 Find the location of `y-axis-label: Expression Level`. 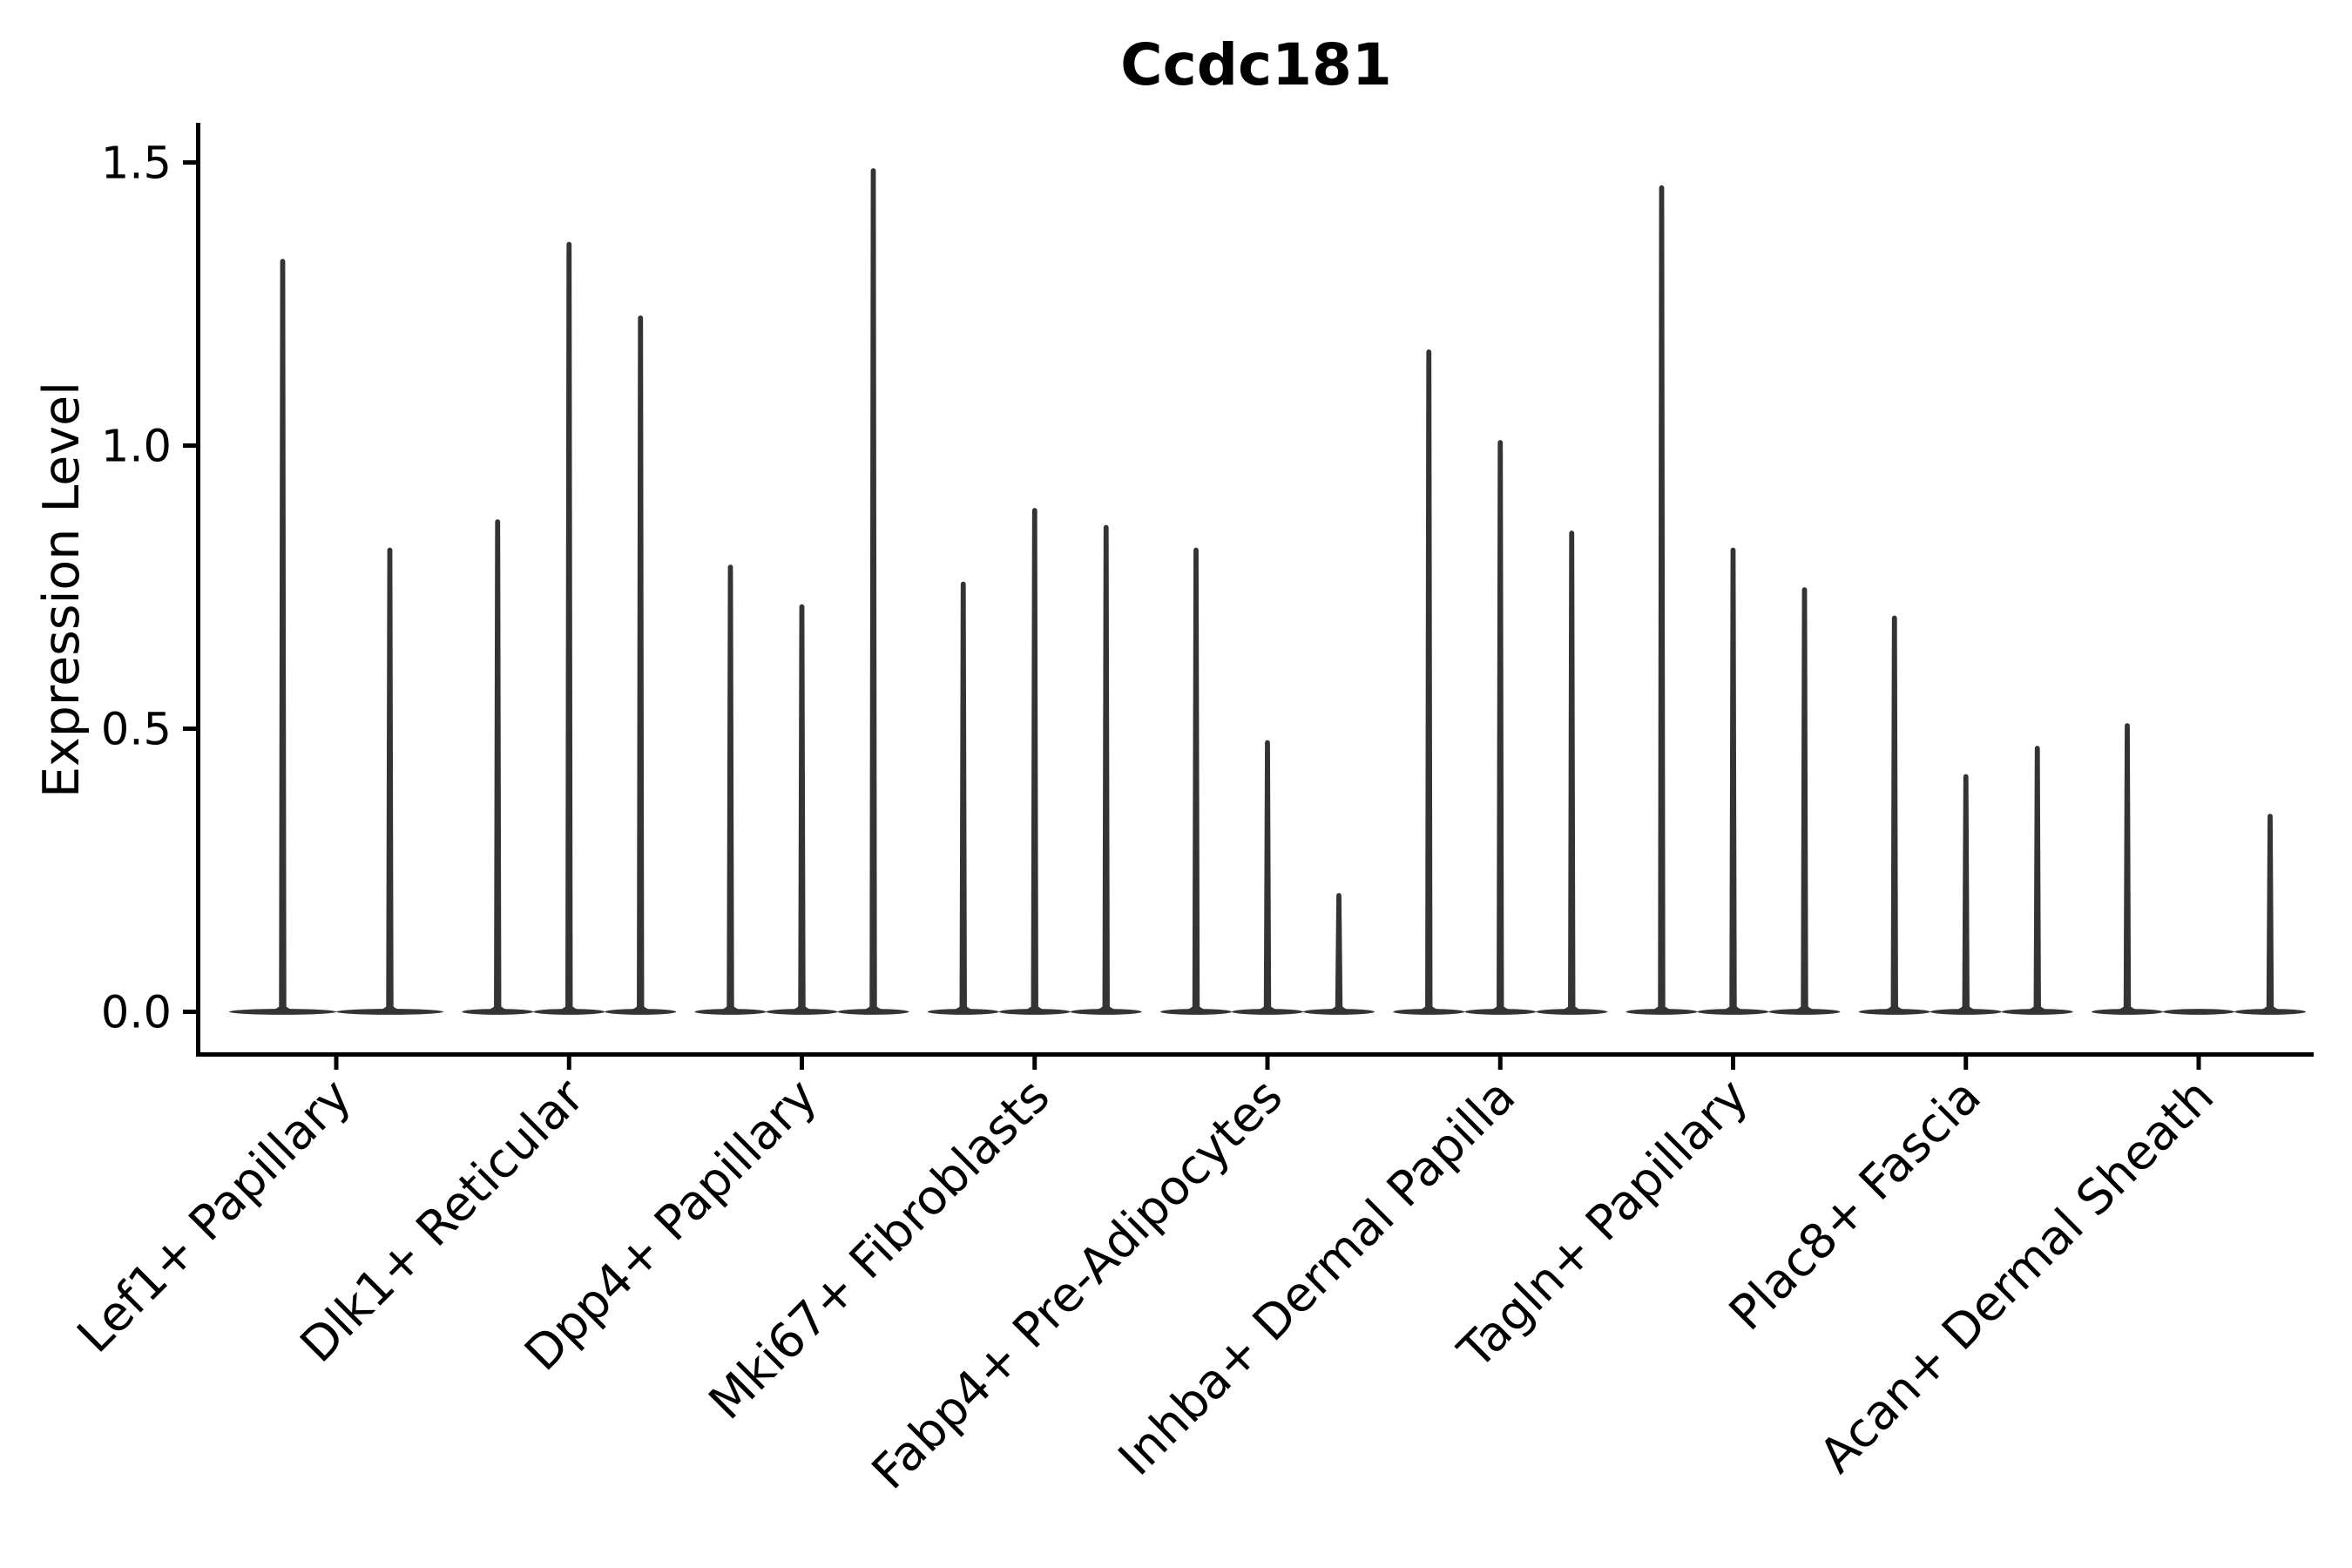

y-axis-label: Expression Level is located at coordinates (62, 590).